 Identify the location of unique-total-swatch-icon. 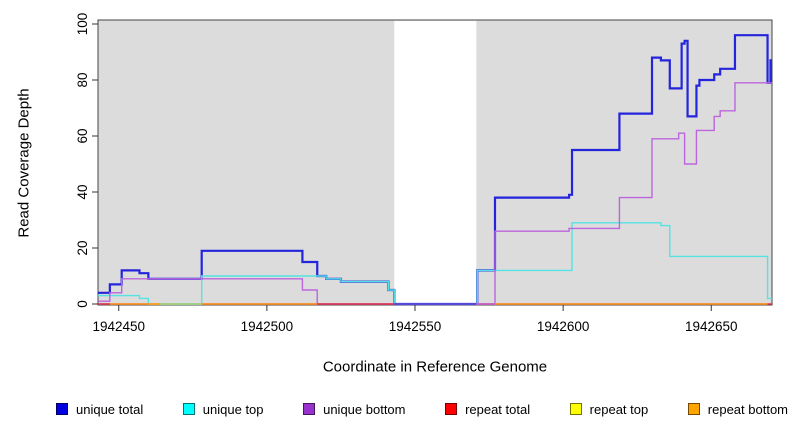
(62, 409).